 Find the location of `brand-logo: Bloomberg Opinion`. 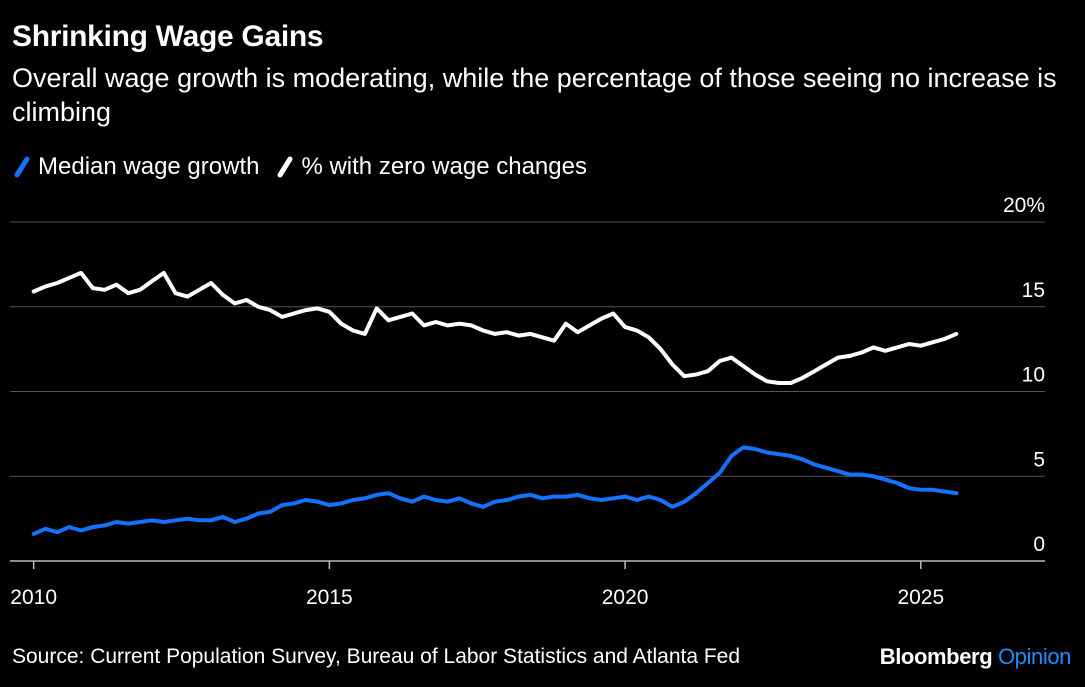

brand-logo: Bloomberg Opinion is located at coordinates (975, 657).